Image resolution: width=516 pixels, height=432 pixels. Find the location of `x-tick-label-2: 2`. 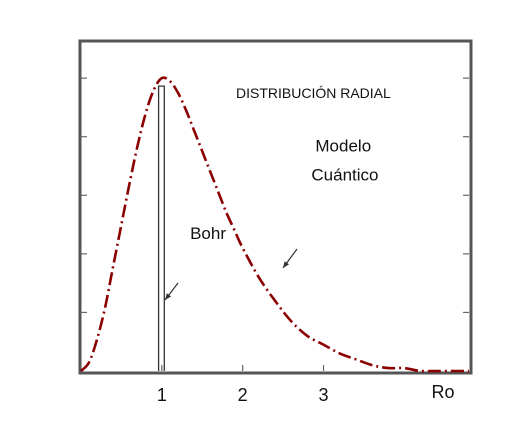

x-tick-label-2: 2 is located at coordinates (243, 395).